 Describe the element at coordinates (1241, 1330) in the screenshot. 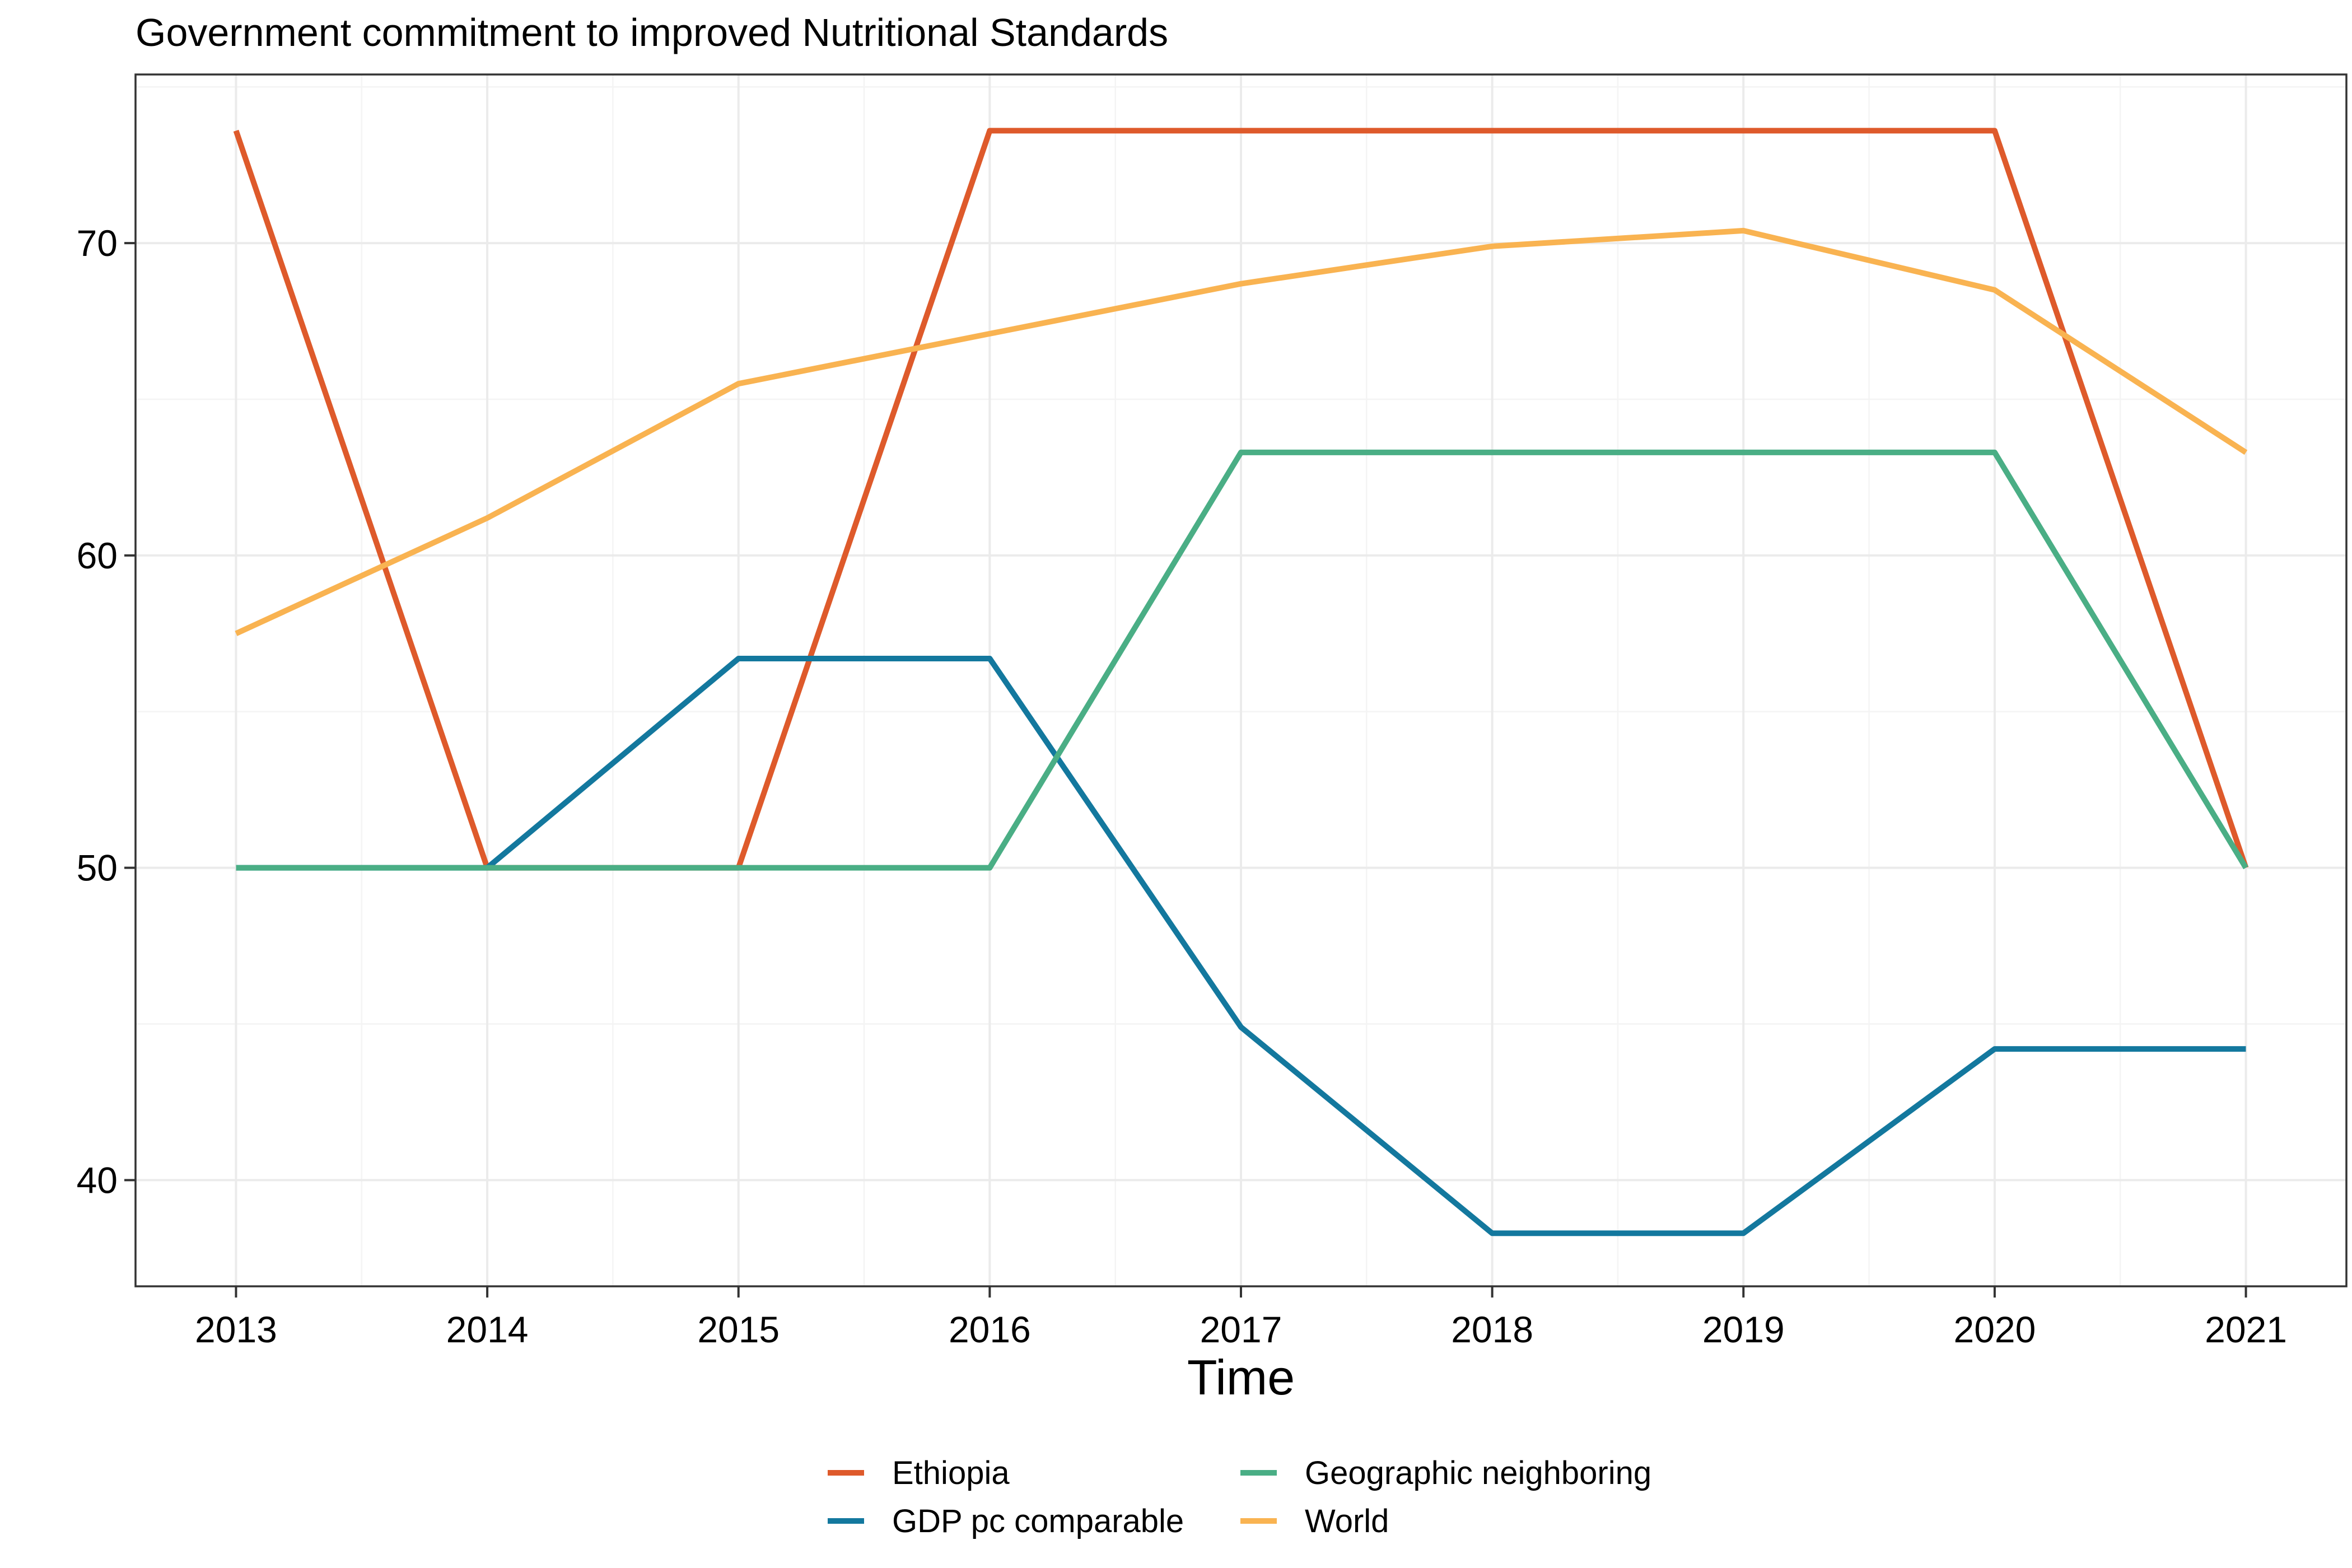

I see `x-tick-label: 2017` at that location.